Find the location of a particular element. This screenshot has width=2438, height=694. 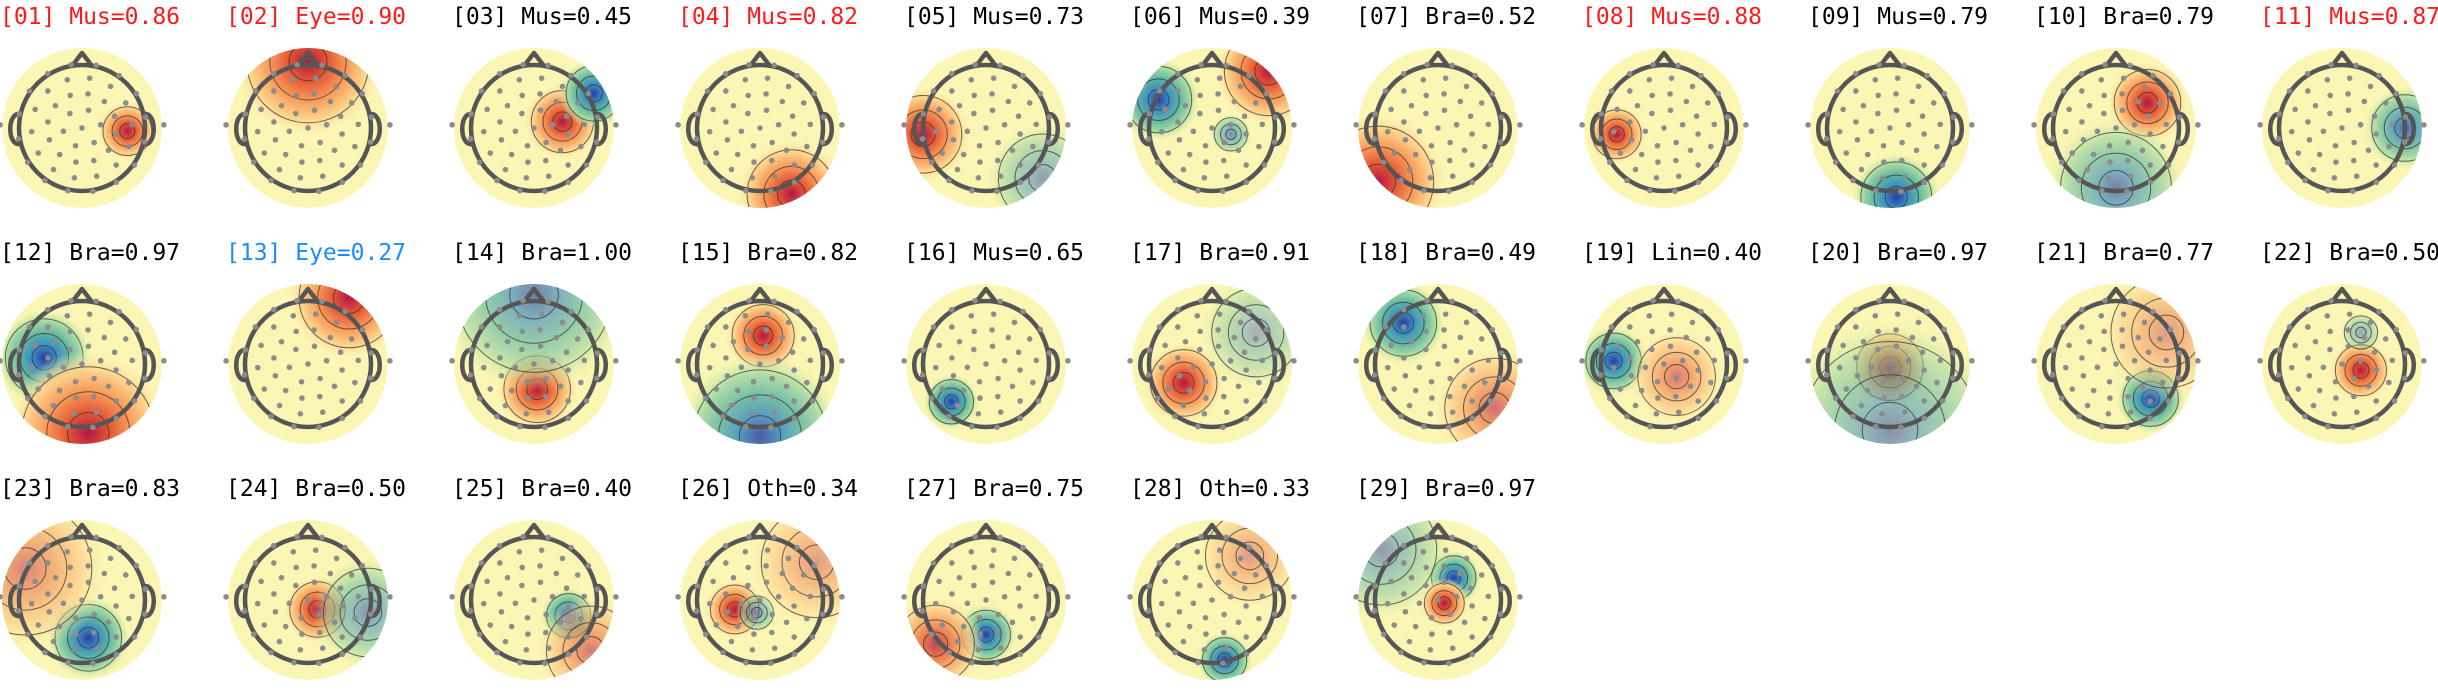

component-title: [22] Bra=0.50 is located at coordinates (2349, 253).